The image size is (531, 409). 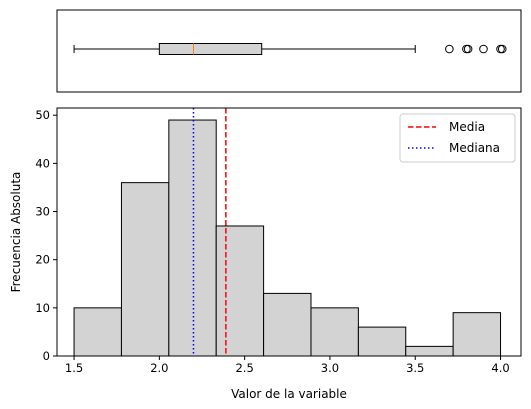 I want to click on x-tick-label: 2.5, so click(x=244, y=368).